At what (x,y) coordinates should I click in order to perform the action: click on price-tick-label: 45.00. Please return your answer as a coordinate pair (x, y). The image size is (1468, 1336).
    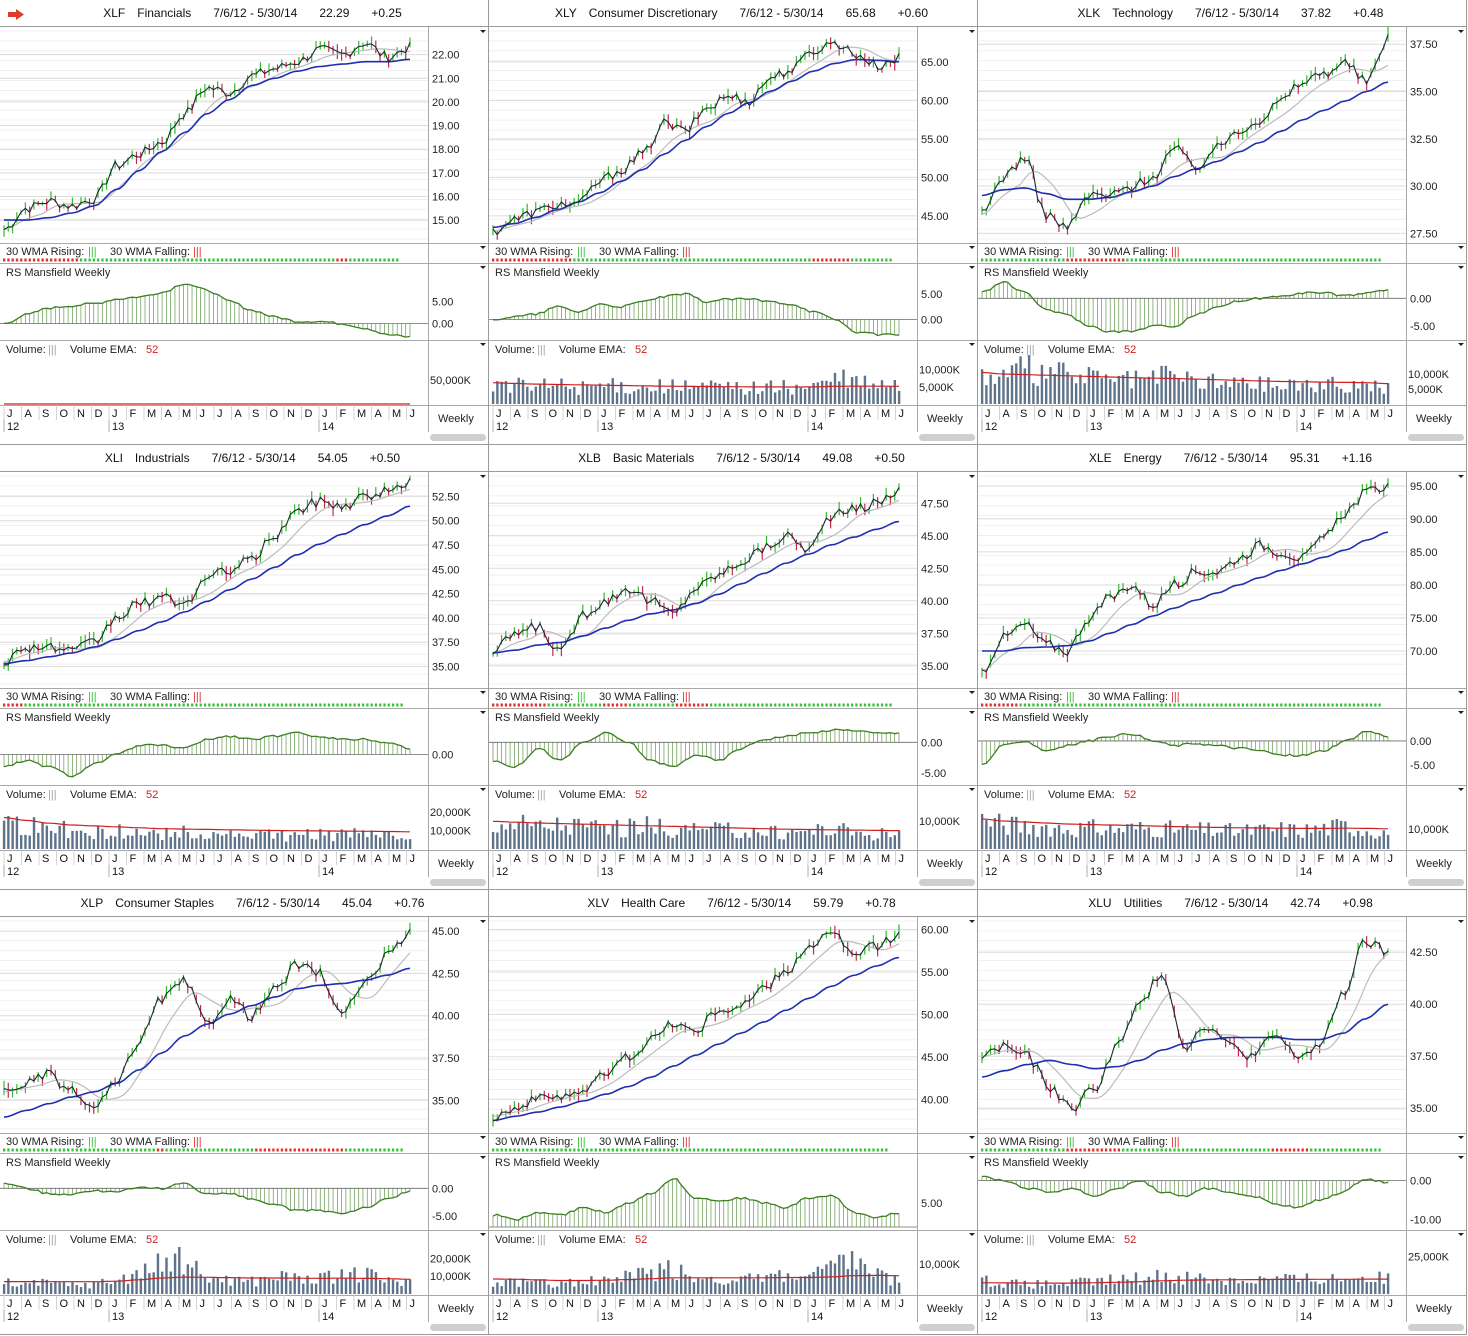
    Looking at the image, I should click on (446, 932).